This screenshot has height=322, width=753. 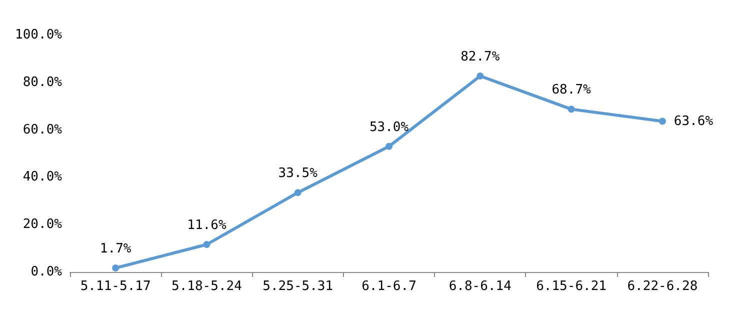 I want to click on x-tick-label: 6.8-6.14, so click(x=480, y=286).